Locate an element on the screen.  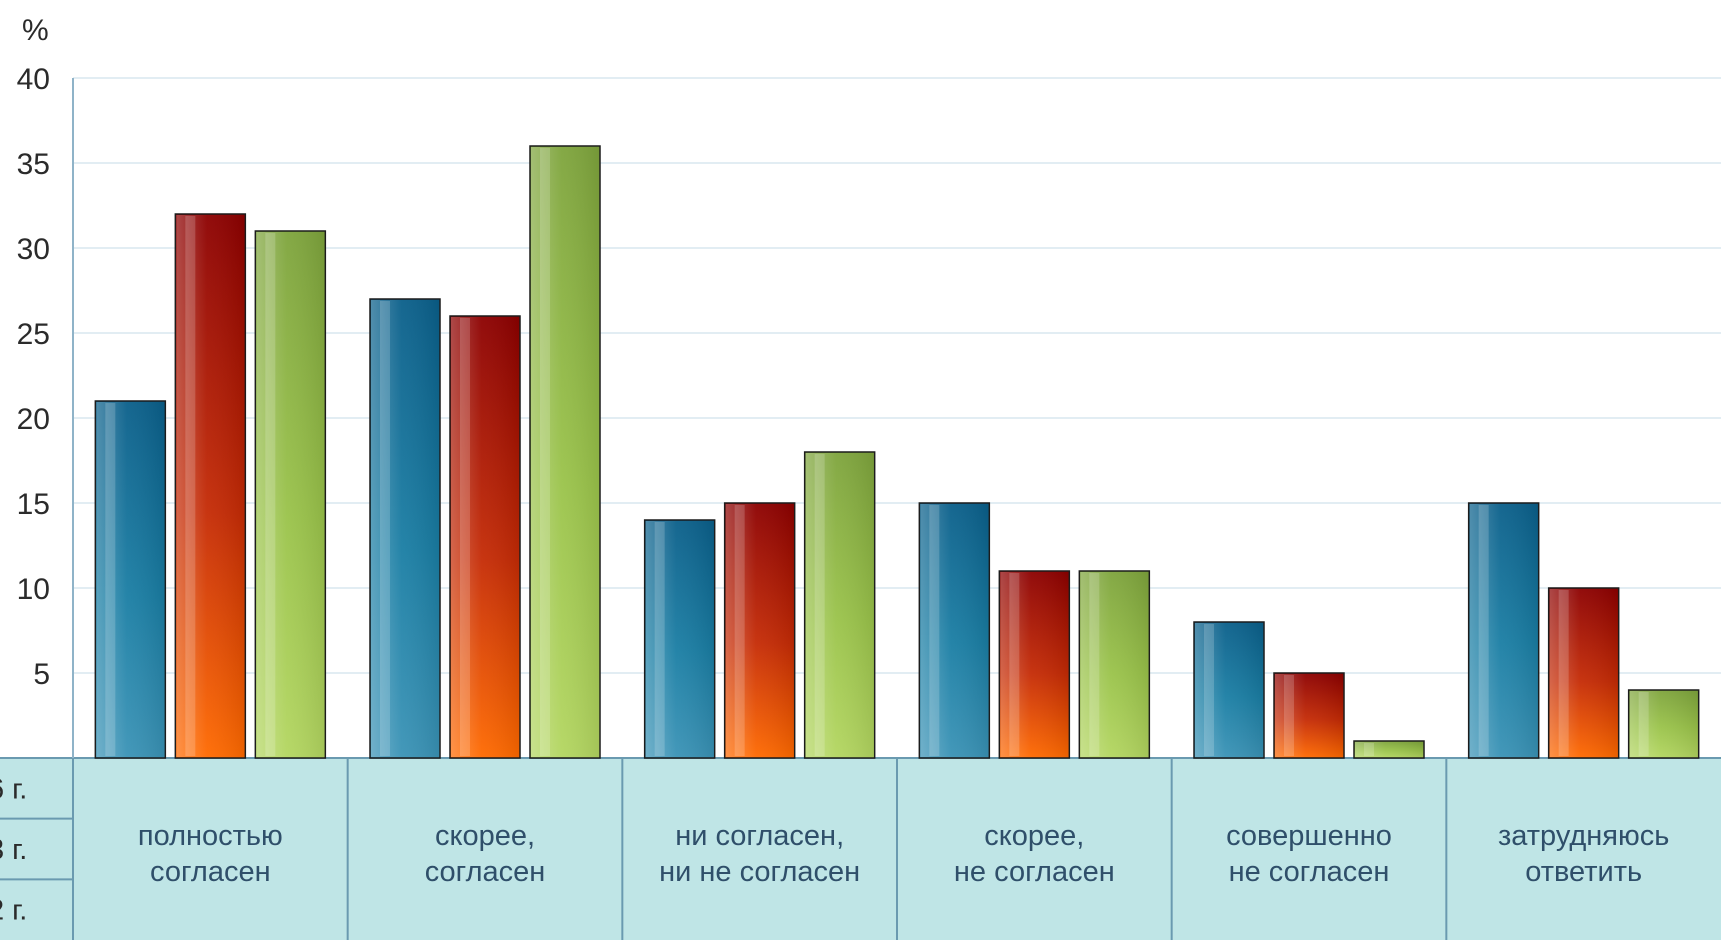
y-tick-label-35: 35 is located at coordinates (33, 164).